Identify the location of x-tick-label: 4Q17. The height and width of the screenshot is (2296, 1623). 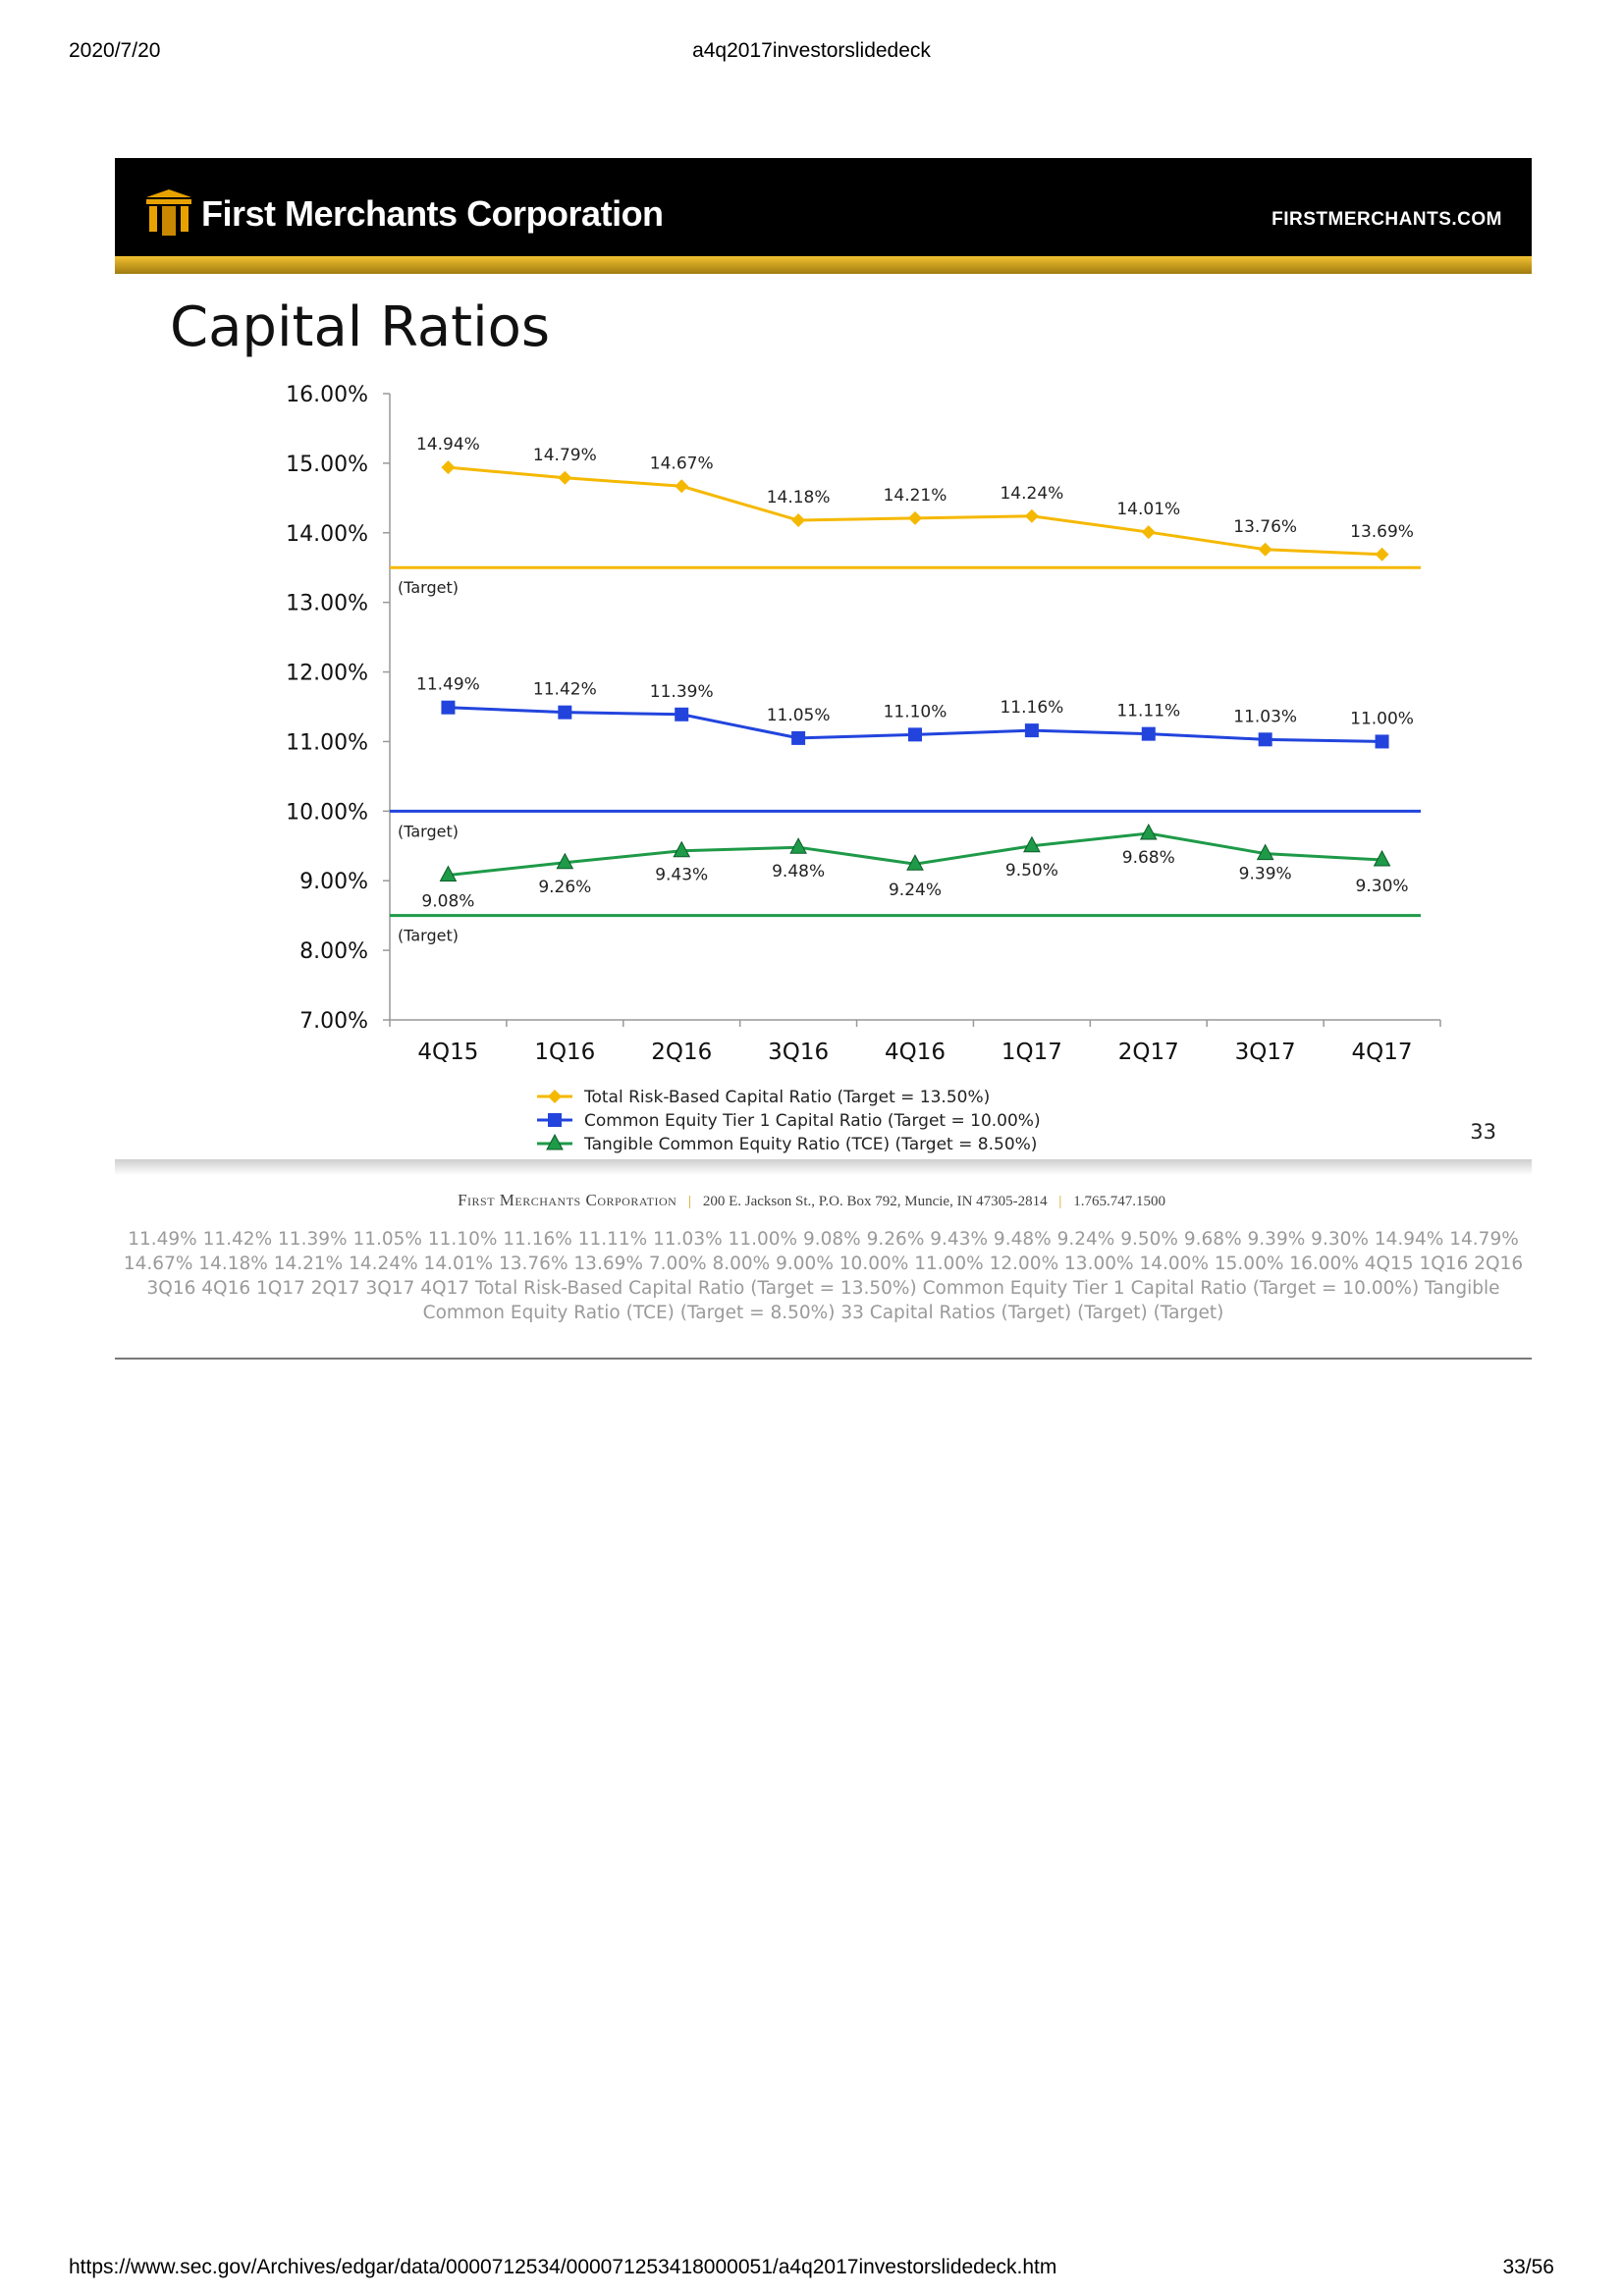
(1382, 1053).